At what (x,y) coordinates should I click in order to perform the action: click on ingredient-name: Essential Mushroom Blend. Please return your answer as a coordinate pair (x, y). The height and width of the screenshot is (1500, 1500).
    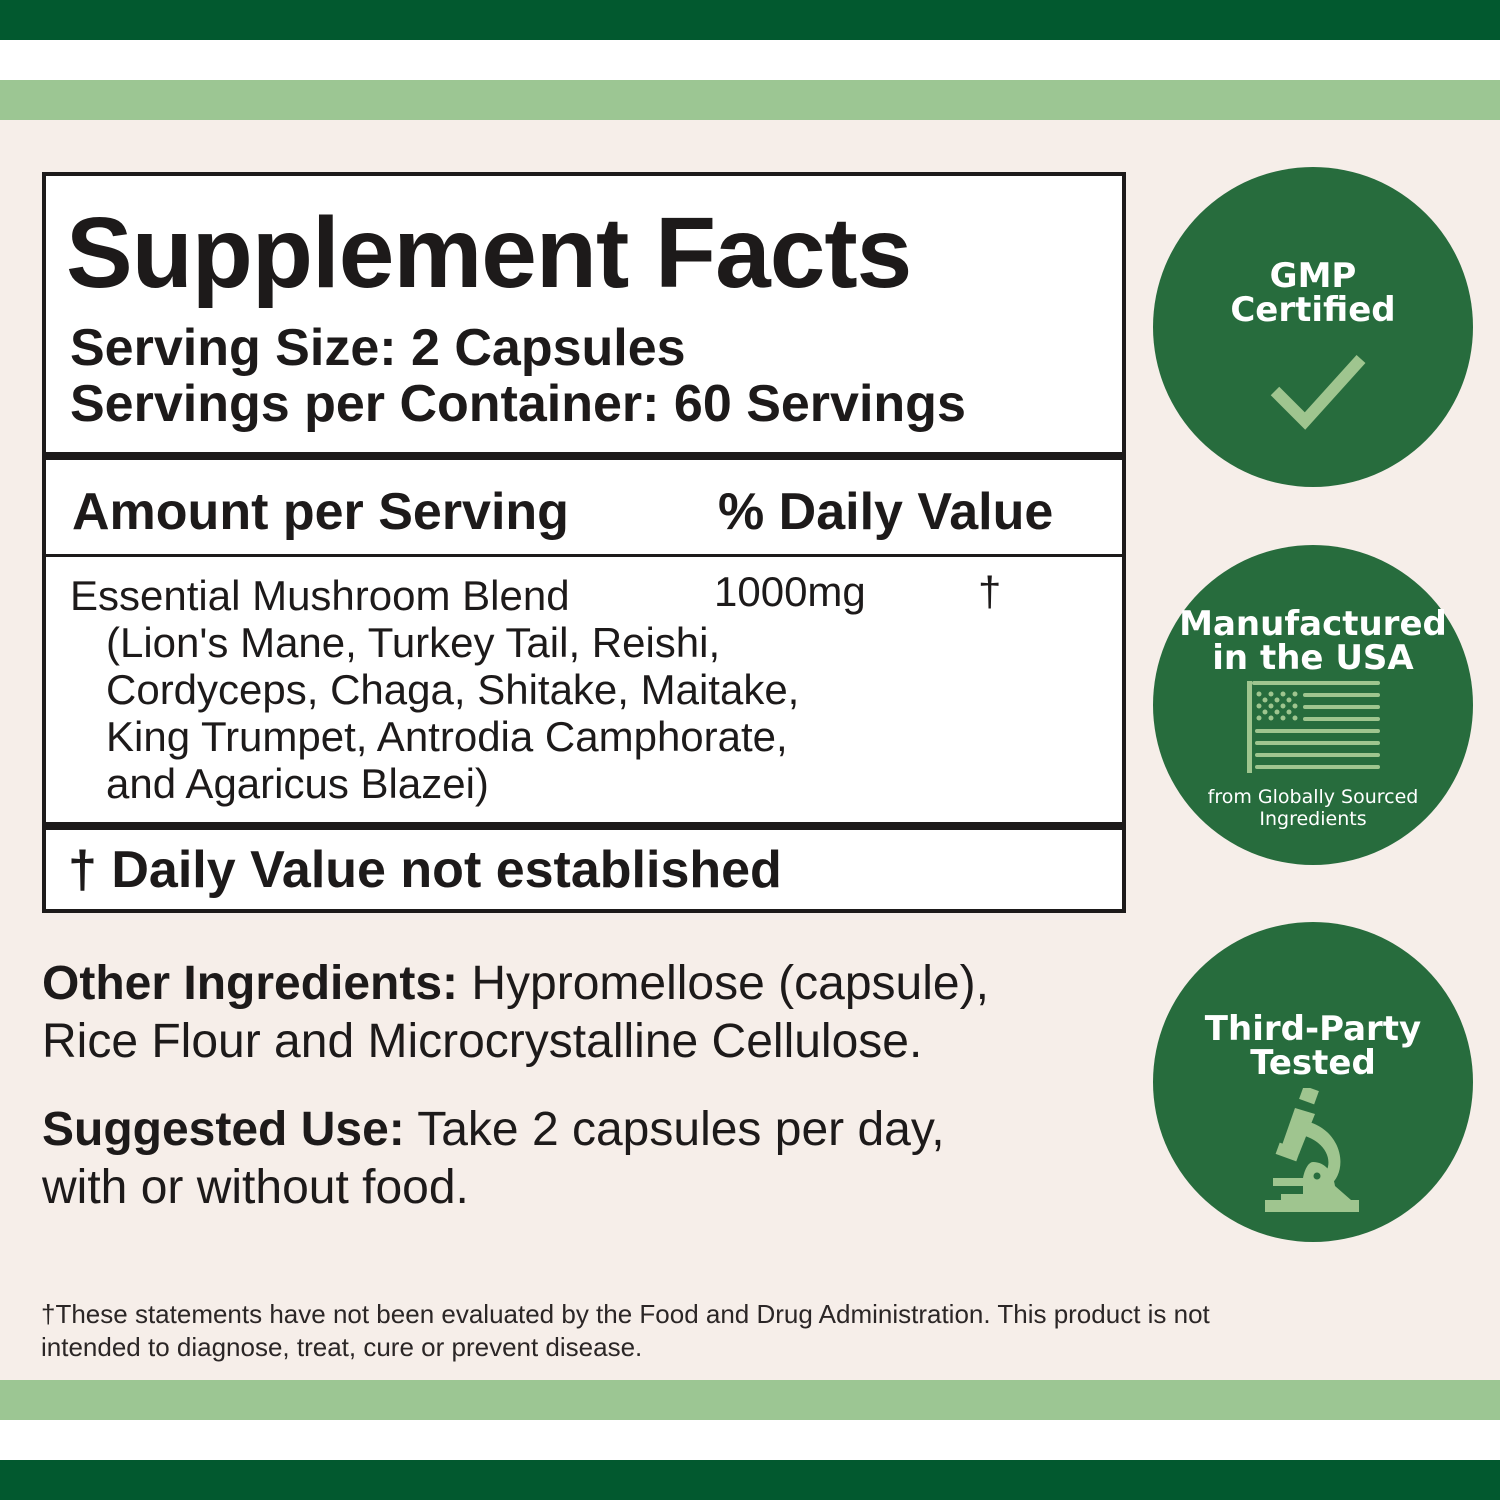
    Looking at the image, I should click on (320, 595).